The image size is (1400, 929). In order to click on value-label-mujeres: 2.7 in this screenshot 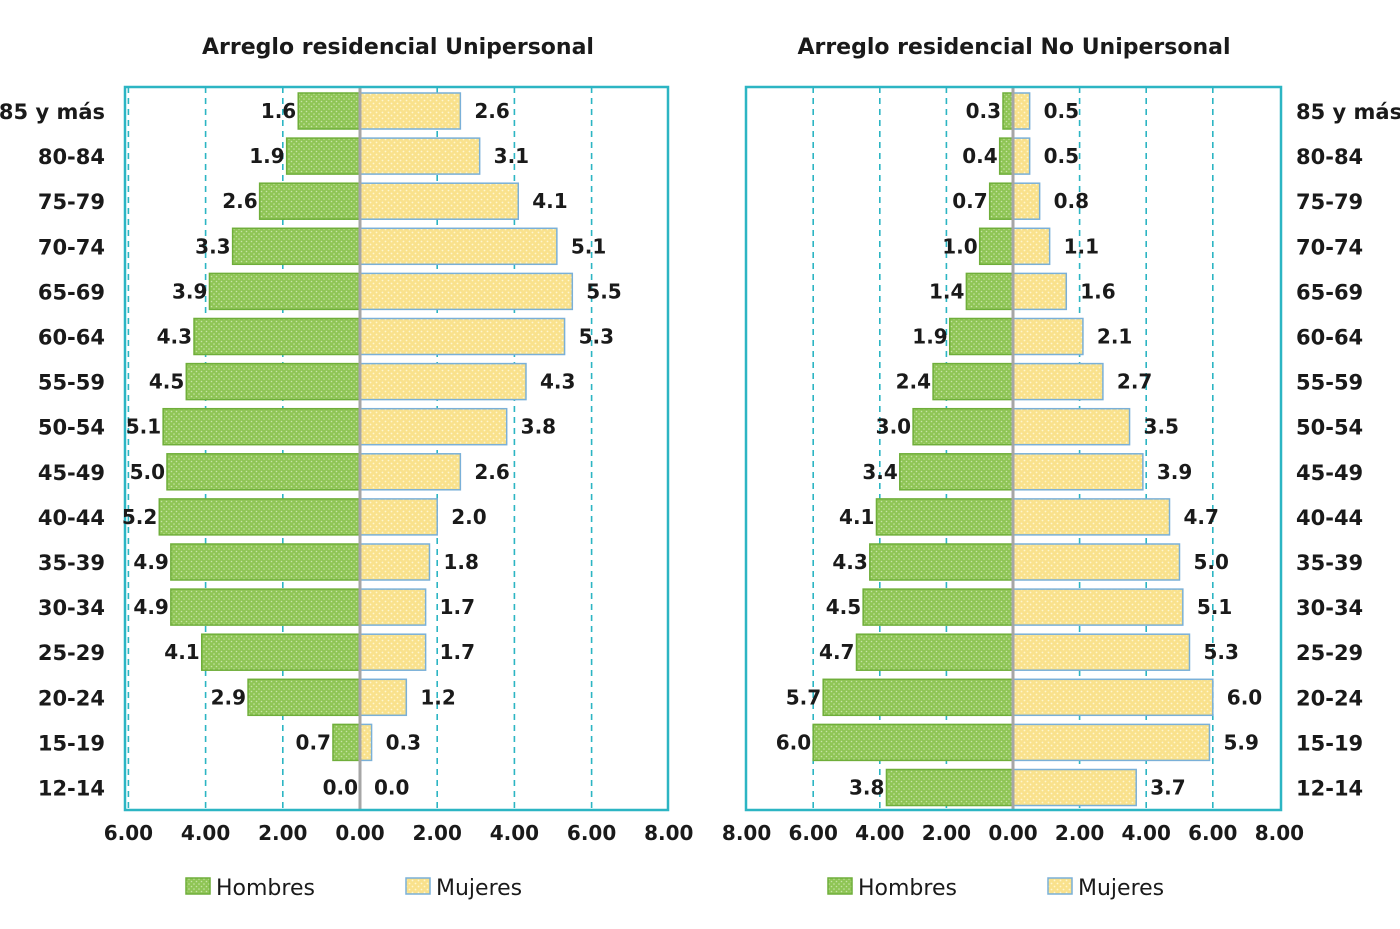, I will do `click(1134, 382)`.